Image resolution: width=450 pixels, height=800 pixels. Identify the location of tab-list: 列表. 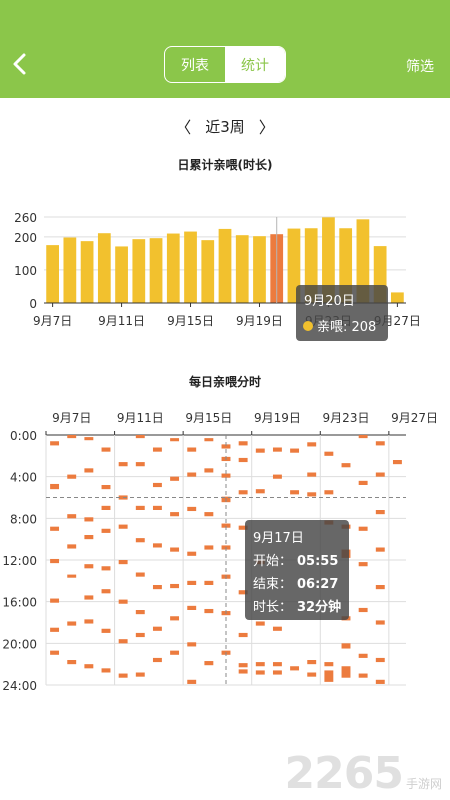
(195, 65).